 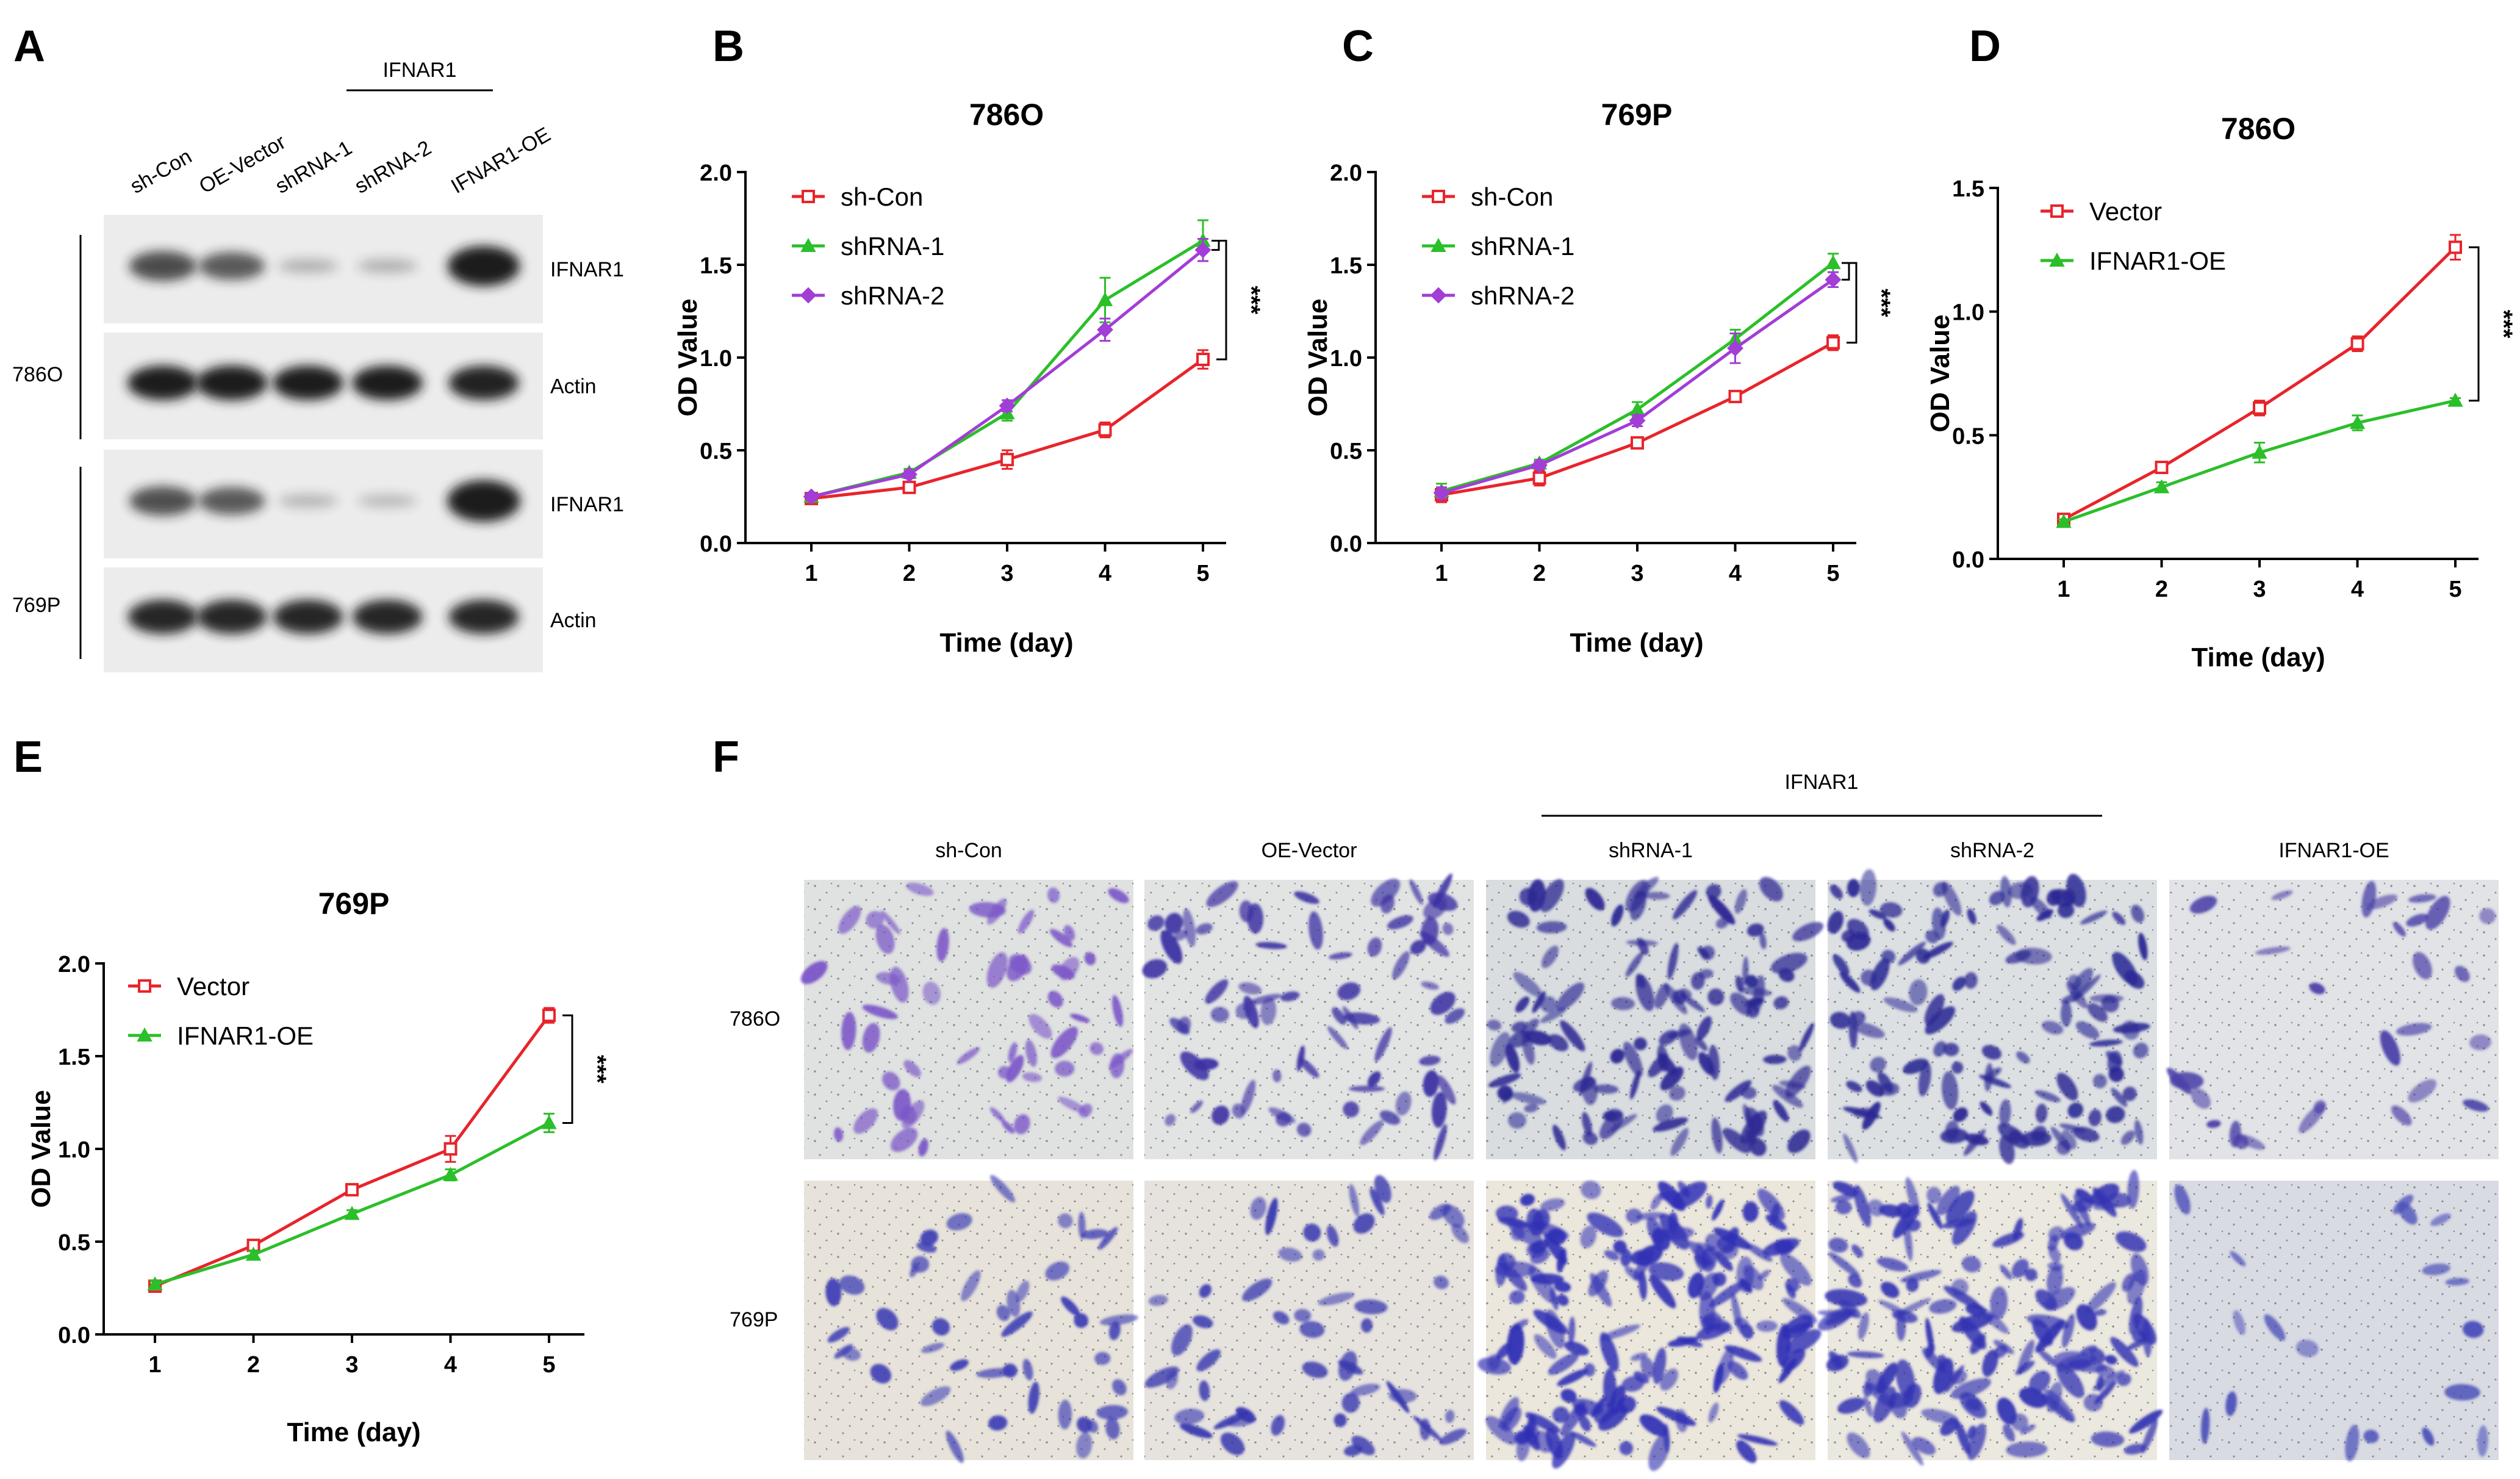 What do you see at coordinates (1216, 245) in the screenshot?
I see `significance-bracket-inner` at bounding box center [1216, 245].